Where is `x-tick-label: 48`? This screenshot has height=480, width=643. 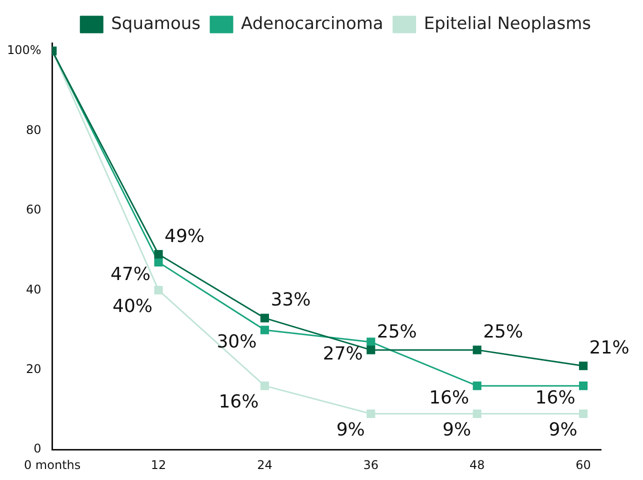
x-tick-label: 48 is located at coordinates (477, 465).